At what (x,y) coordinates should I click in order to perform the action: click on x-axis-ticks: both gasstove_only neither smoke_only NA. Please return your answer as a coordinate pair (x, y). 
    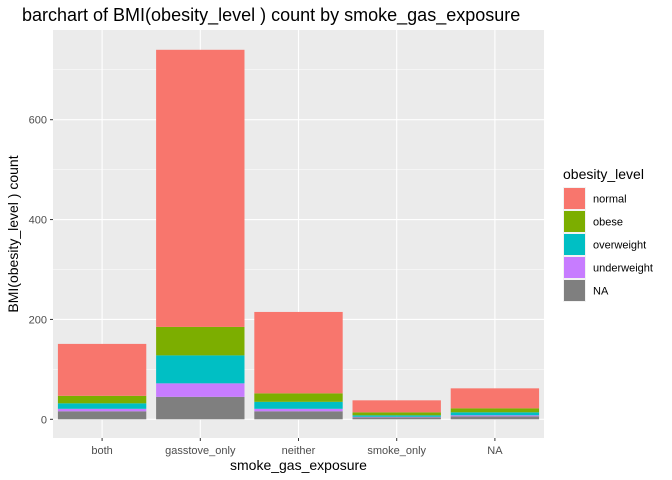
    Looking at the image, I should click on (297, 447).